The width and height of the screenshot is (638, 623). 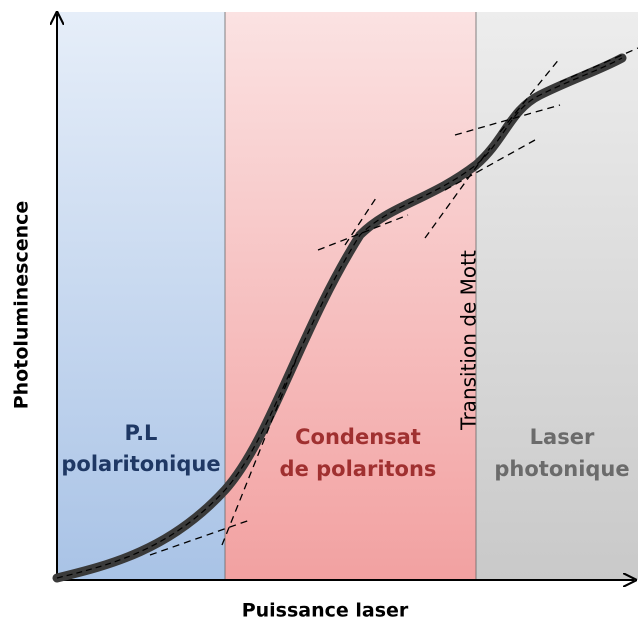 I want to click on region-label: Laser, so click(x=562, y=437).